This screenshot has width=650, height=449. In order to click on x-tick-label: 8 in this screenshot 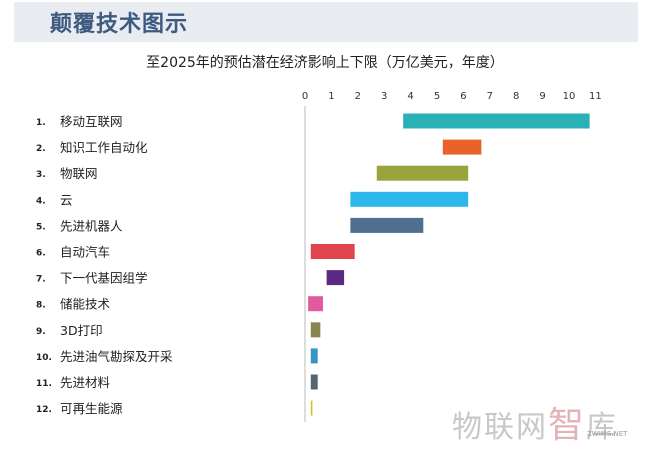, I will do `click(516, 96)`.